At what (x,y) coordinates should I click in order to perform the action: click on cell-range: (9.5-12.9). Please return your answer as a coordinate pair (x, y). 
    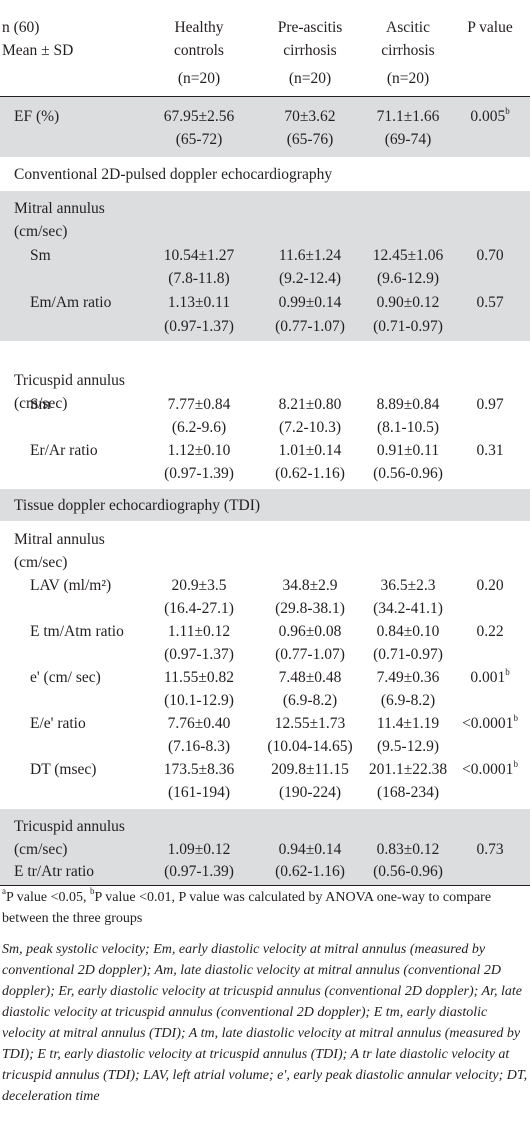
    Looking at the image, I should click on (408, 746).